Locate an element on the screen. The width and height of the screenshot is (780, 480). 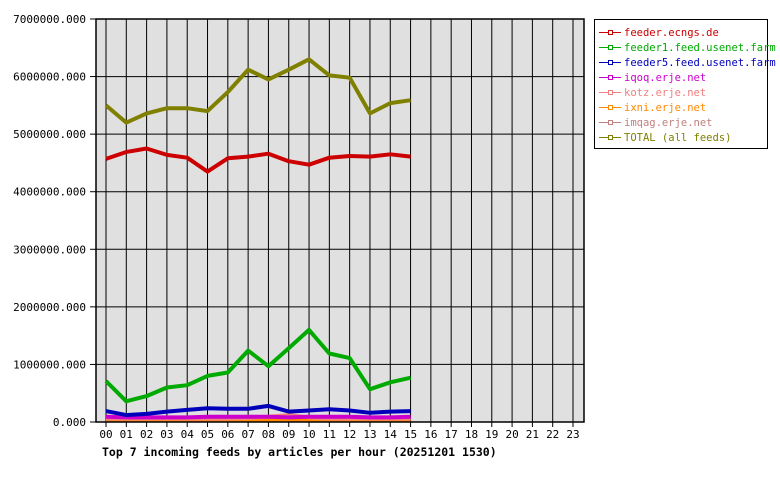
legend-label: ixni.erje.net is located at coordinates (665, 107).